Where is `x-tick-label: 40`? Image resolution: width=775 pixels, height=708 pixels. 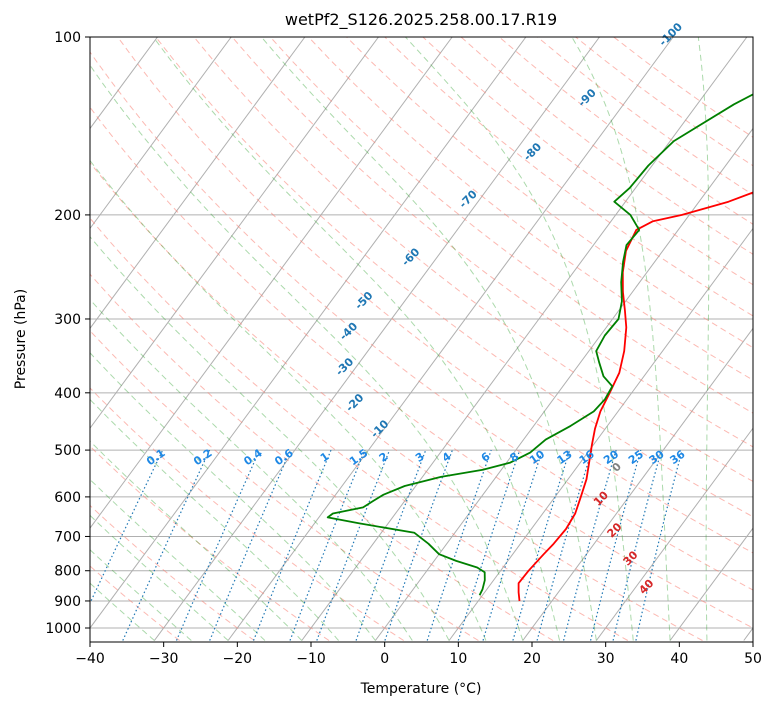
x-tick-label: 40 is located at coordinates (679, 659).